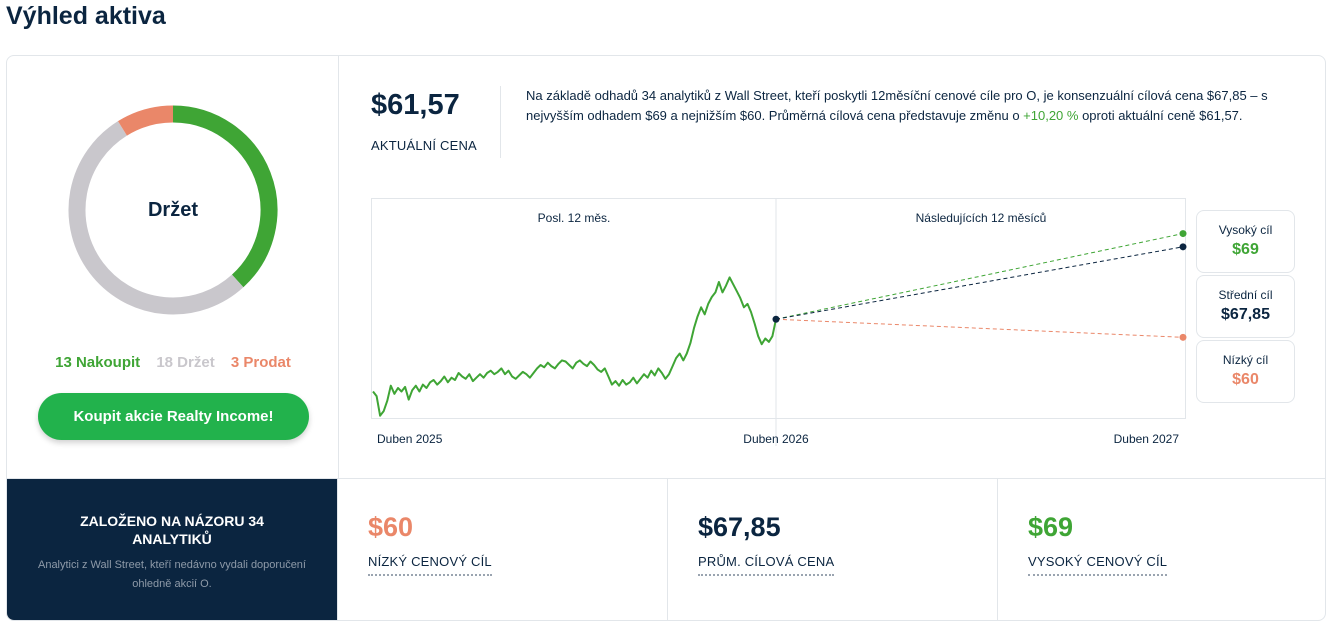  What do you see at coordinates (260, 362) in the screenshot?
I see `sell-count: 3 Prodat` at bounding box center [260, 362].